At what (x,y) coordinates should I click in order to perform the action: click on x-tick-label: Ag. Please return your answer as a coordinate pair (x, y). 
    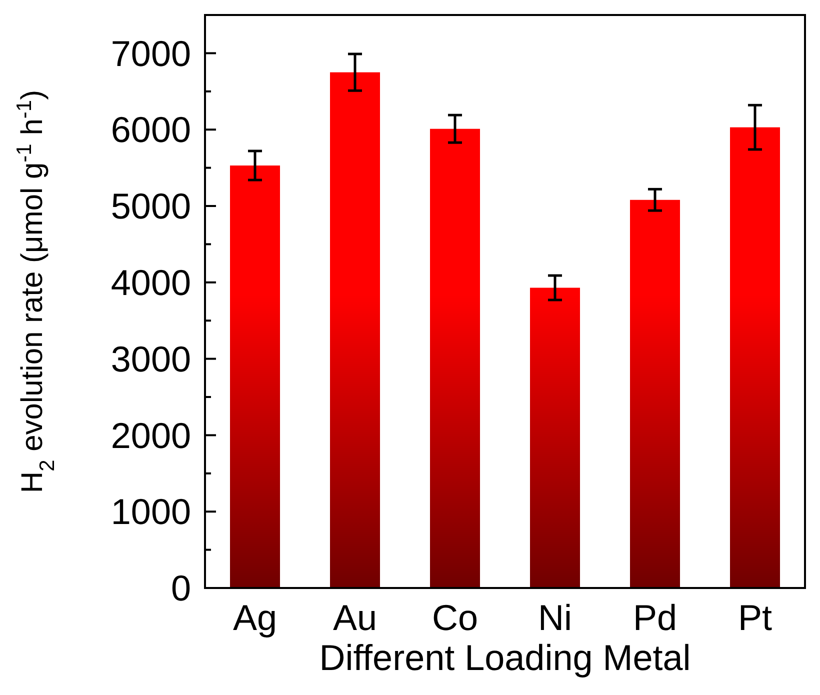
    Looking at the image, I should click on (255, 617).